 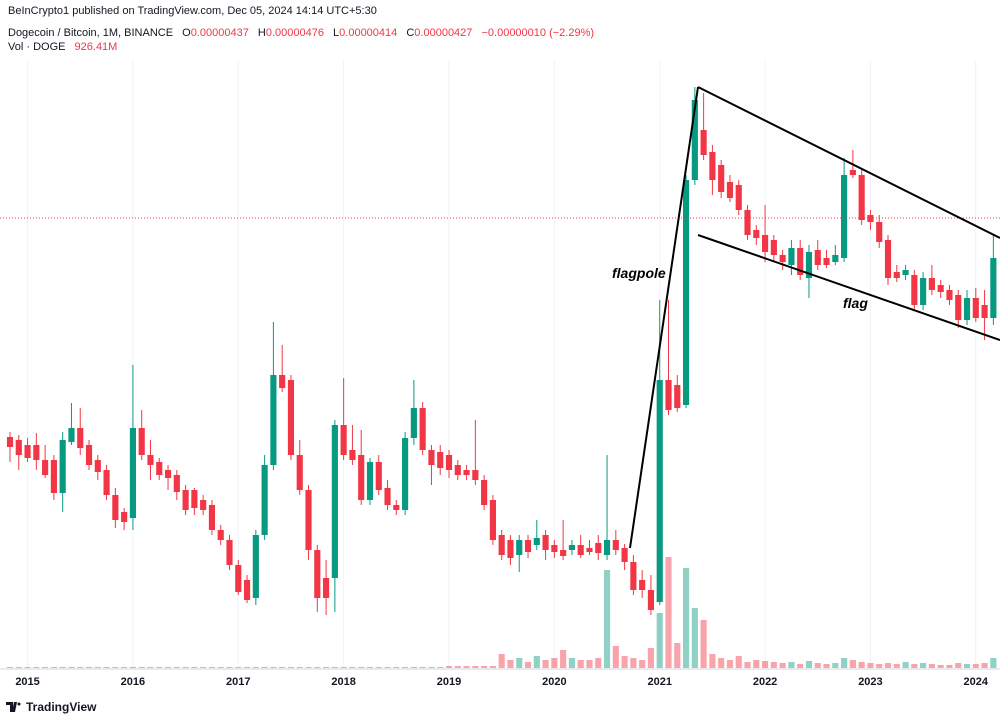 I want to click on logo-mark, so click(x=11, y=707).